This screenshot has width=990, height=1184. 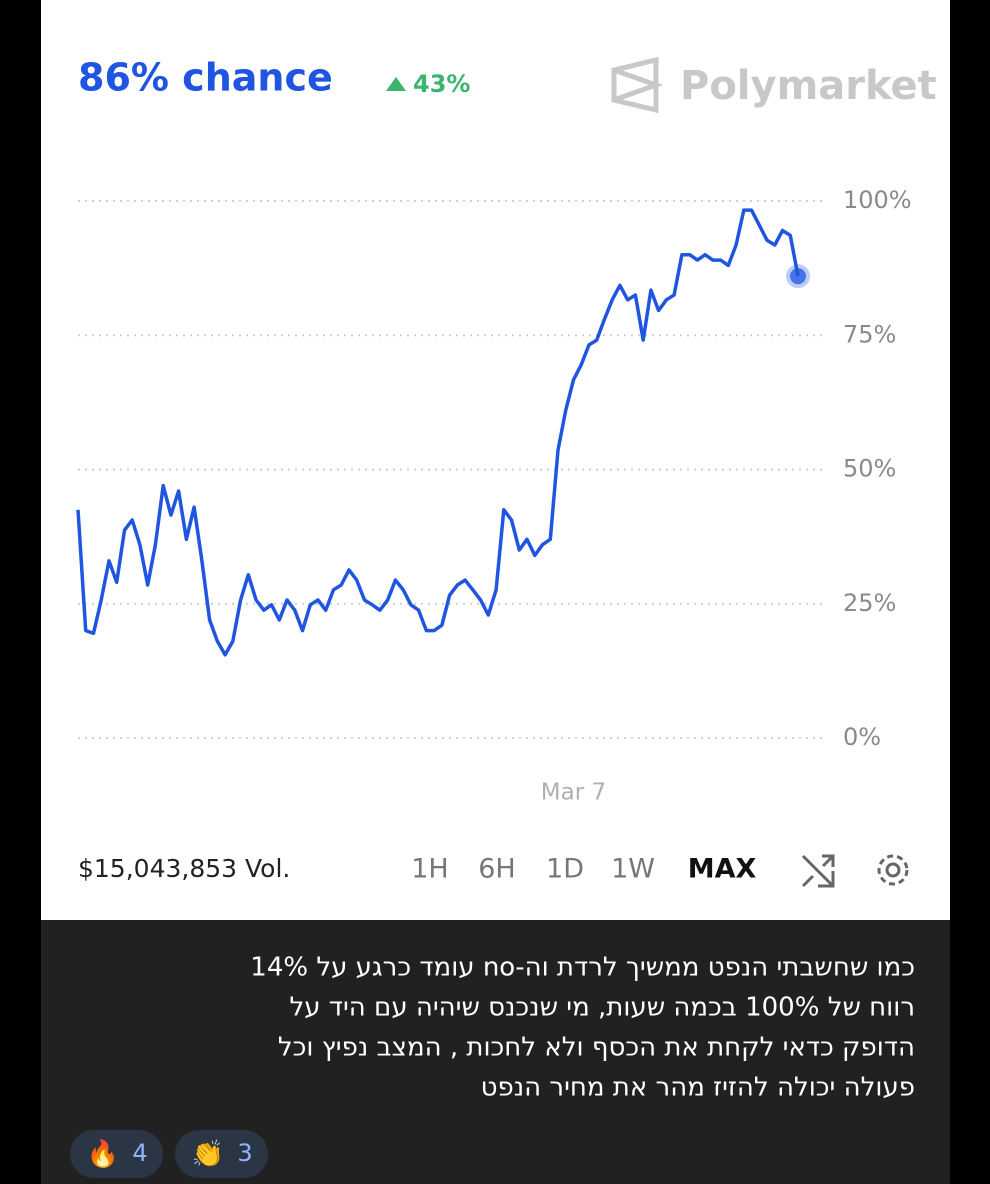 What do you see at coordinates (205, 78) in the screenshot?
I see `chart-title: 86% chance` at bounding box center [205, 78].